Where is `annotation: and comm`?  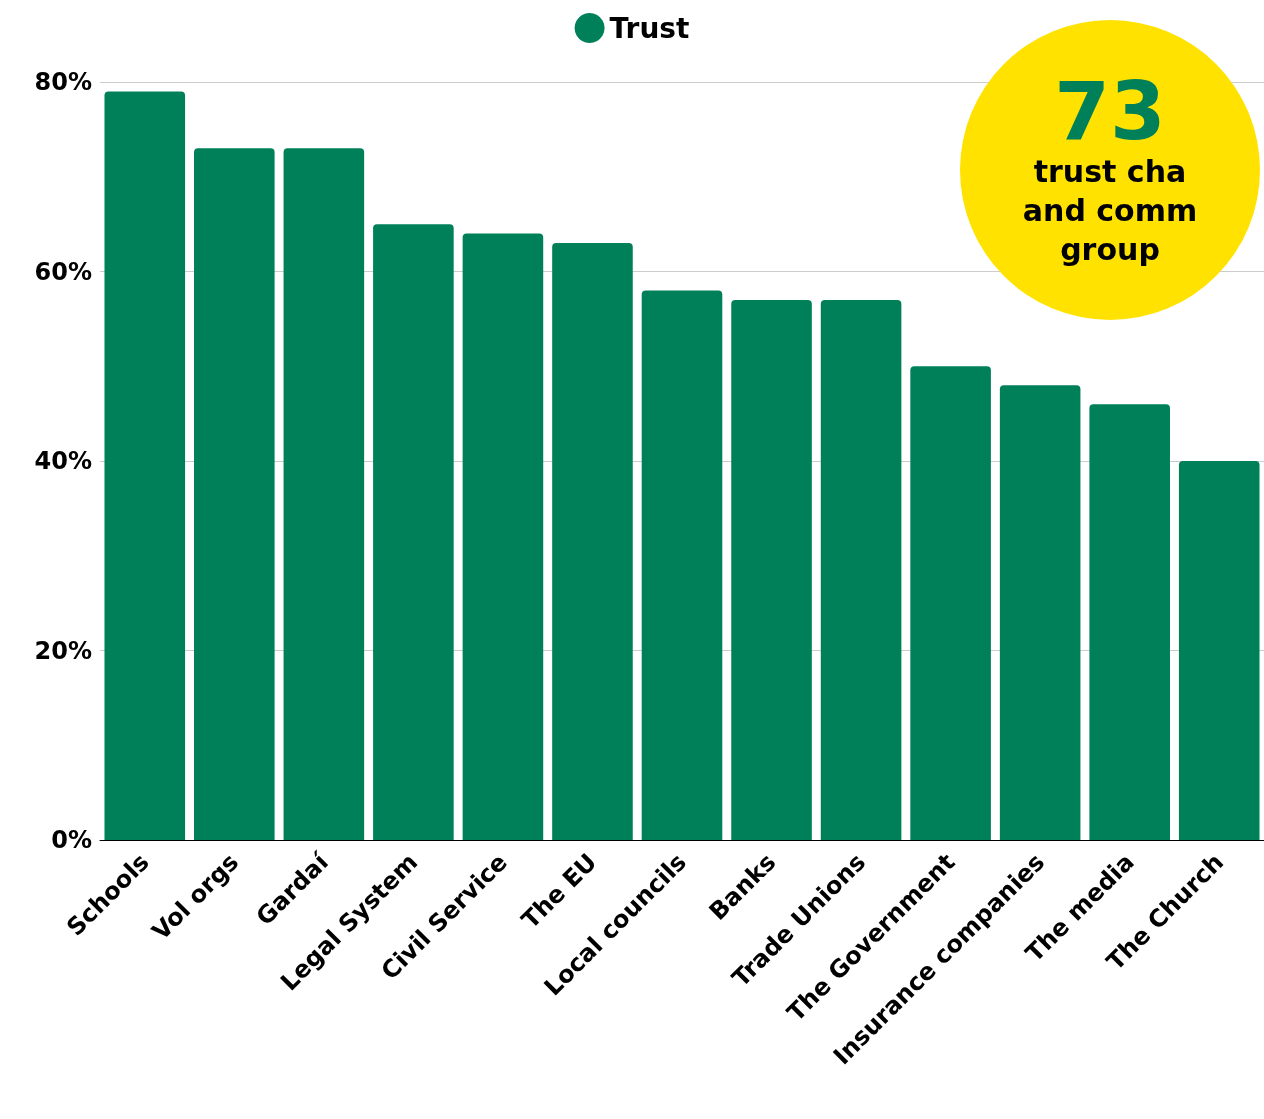 annotation: and comm is located at coordinates (1110, 210).